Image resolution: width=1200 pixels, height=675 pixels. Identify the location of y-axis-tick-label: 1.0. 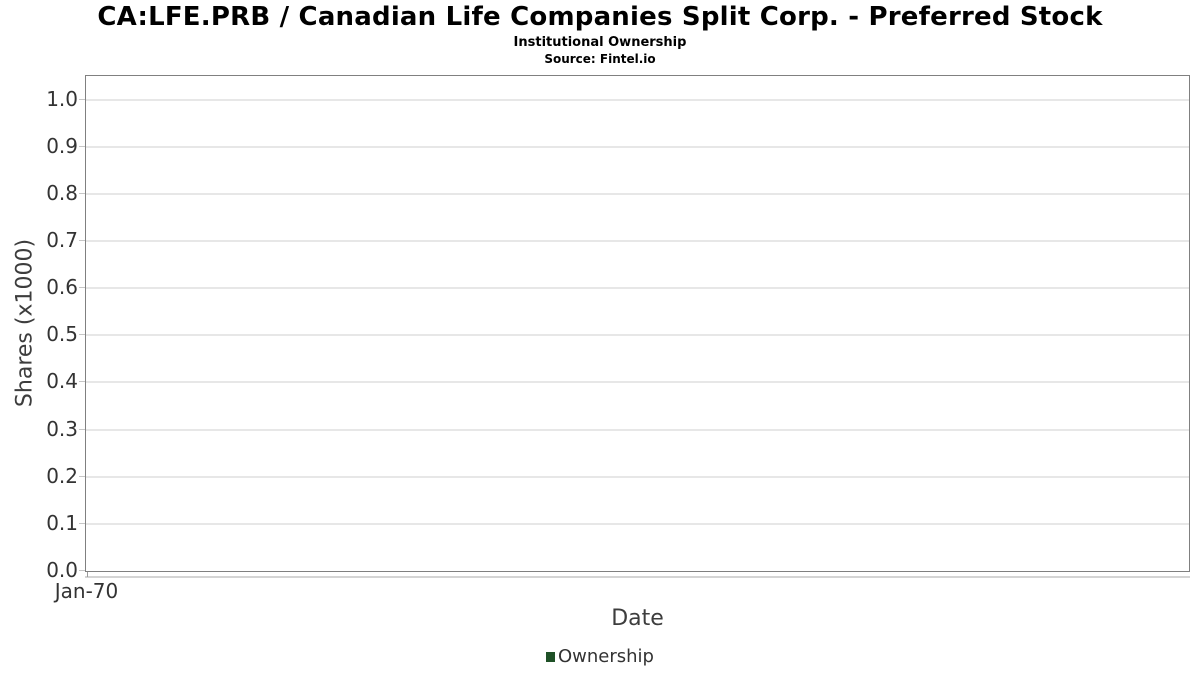
(62, 99).